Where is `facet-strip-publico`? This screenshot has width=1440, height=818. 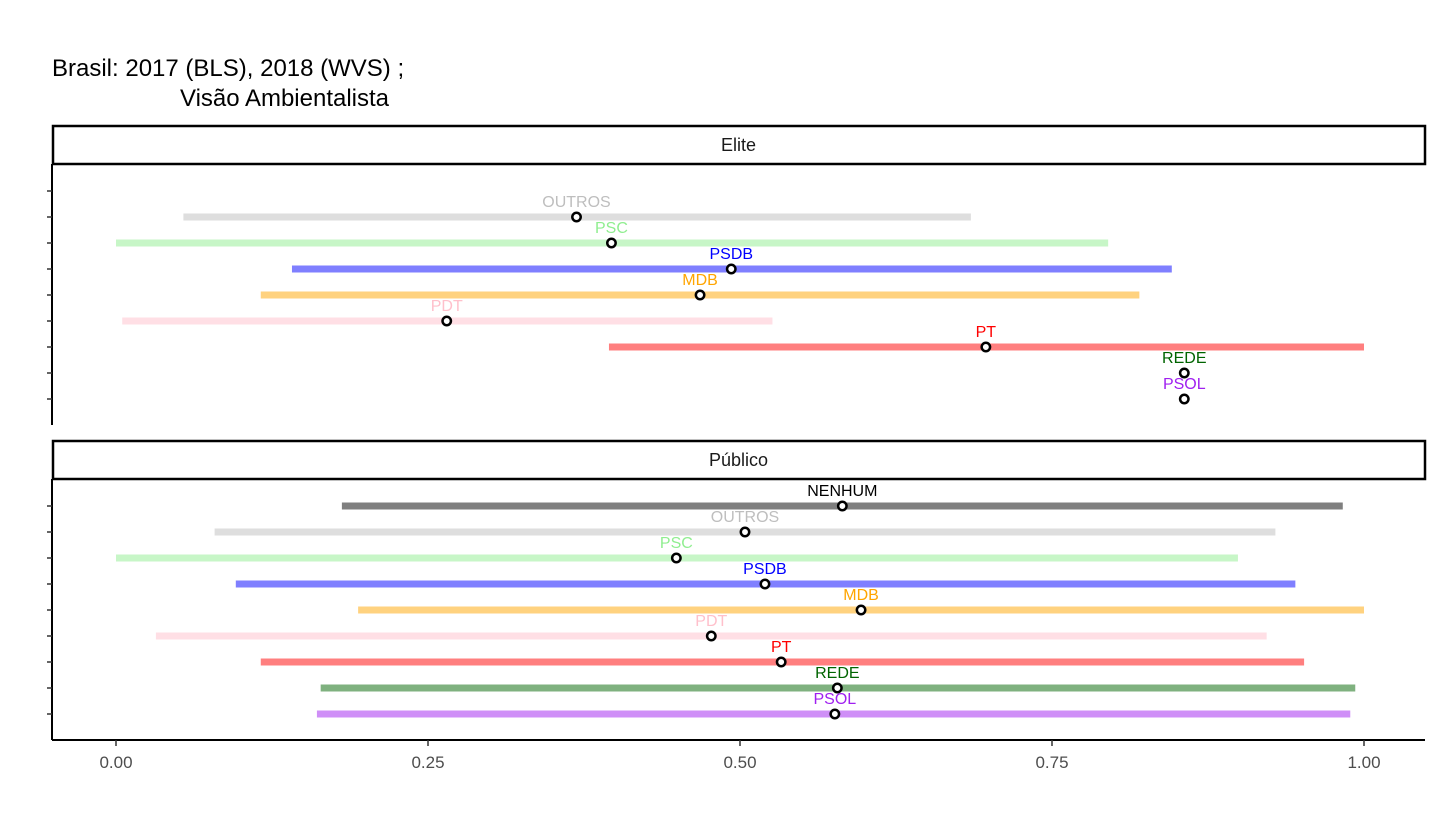
facet-strip-publico is located at coordinates (739, 460).